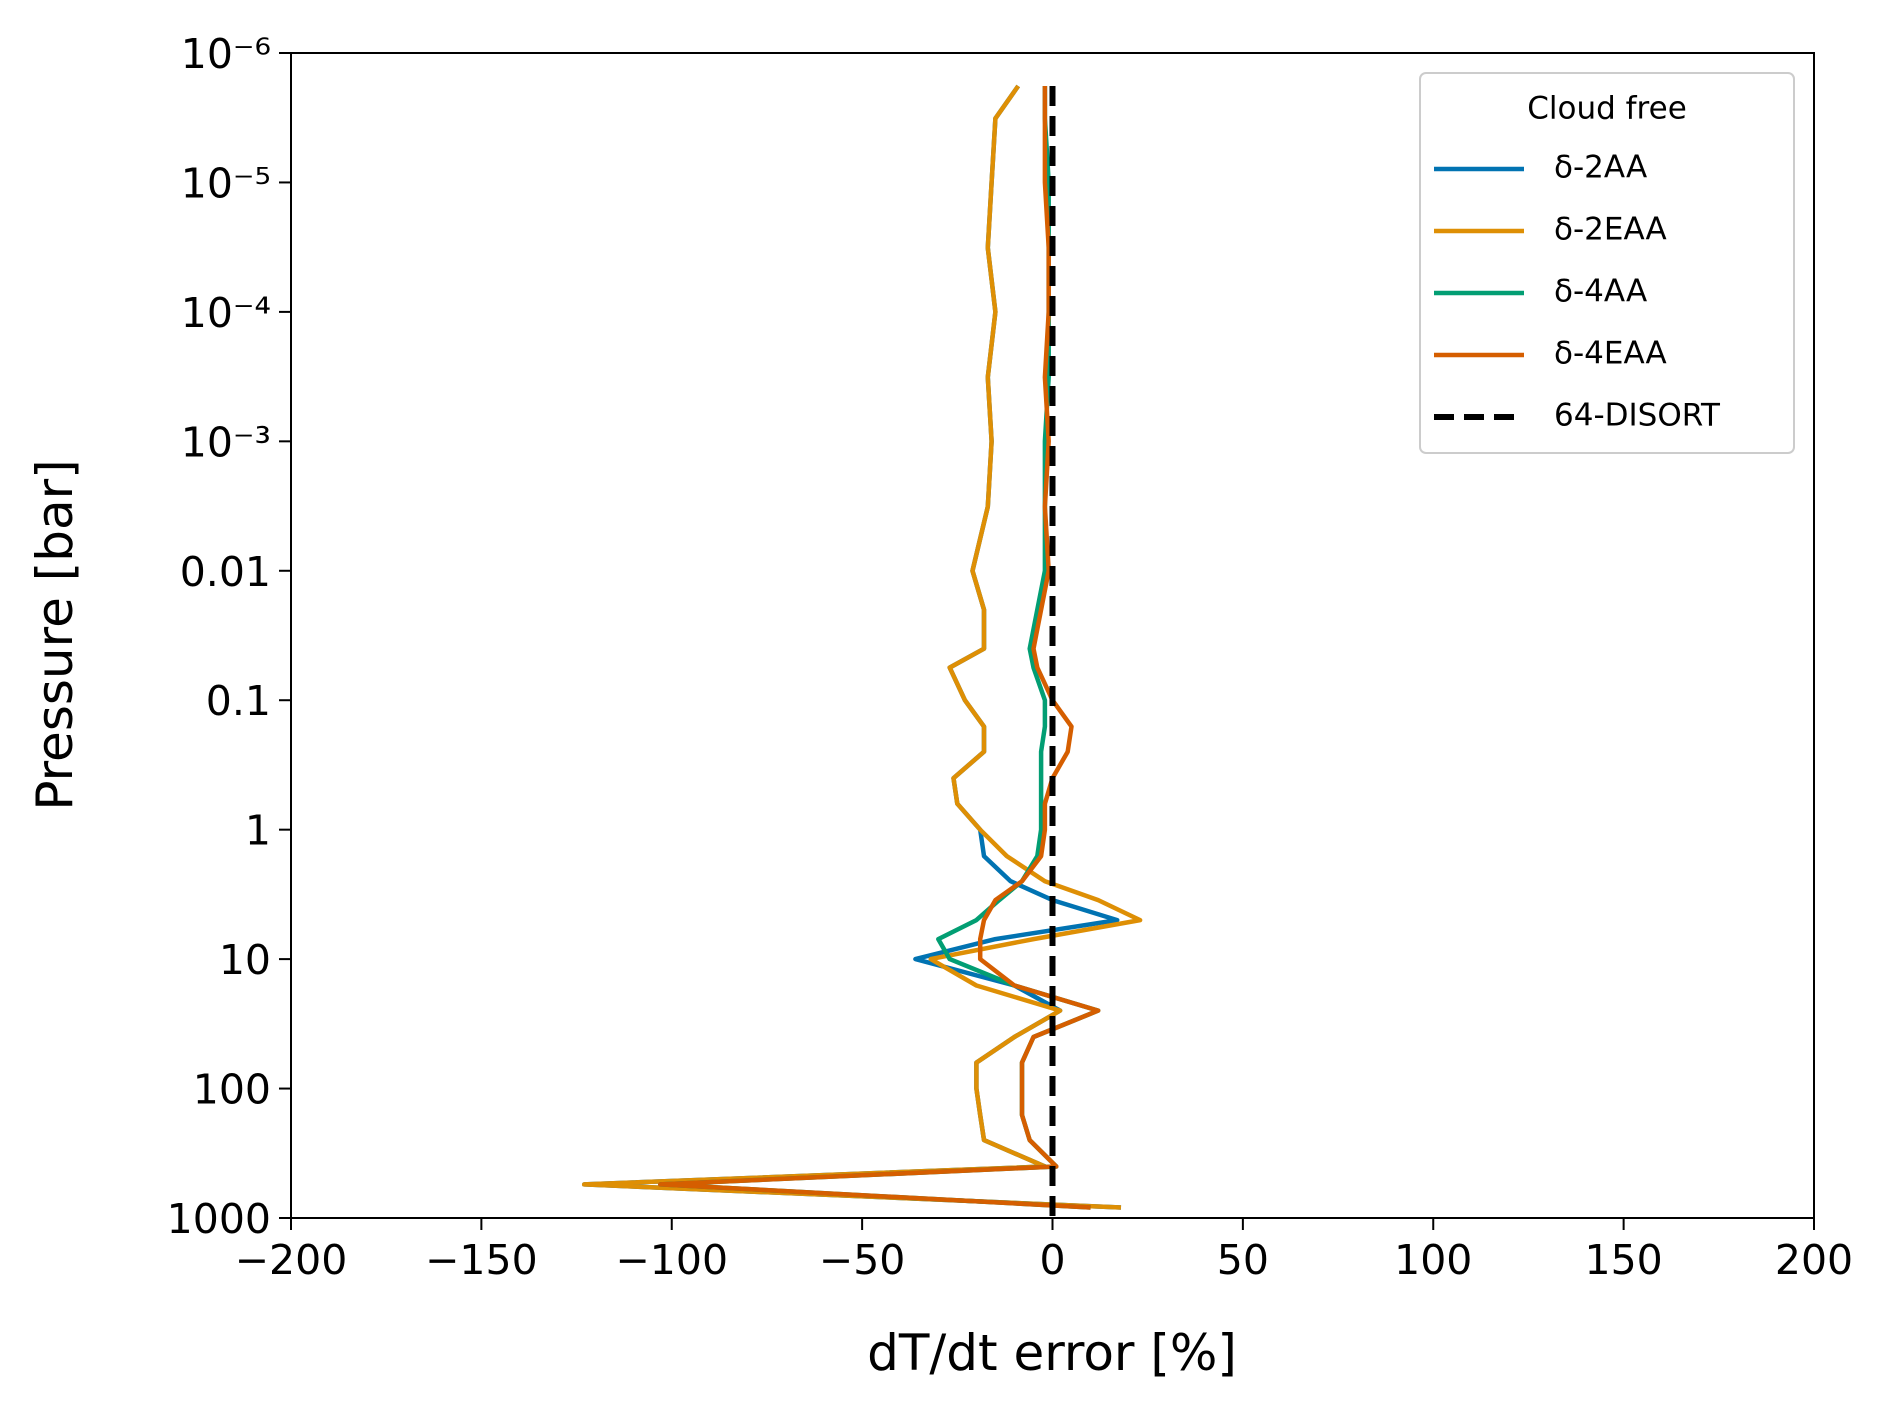 This screenshot has width=1891, height=1410. Describe the element at coordinates (481, 1260) in the screenshot. I see `x-tick-label: −150` at that location.